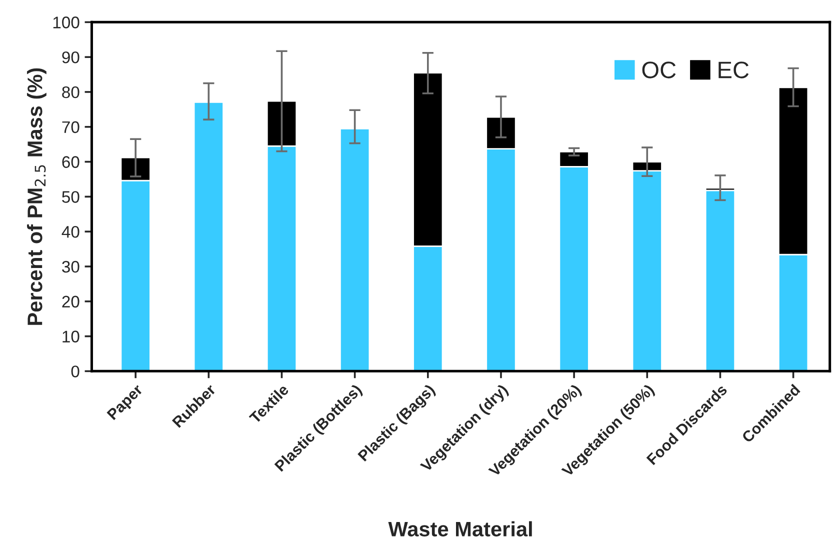  I want to click on y-tick-label: 10, so click(71, 336).